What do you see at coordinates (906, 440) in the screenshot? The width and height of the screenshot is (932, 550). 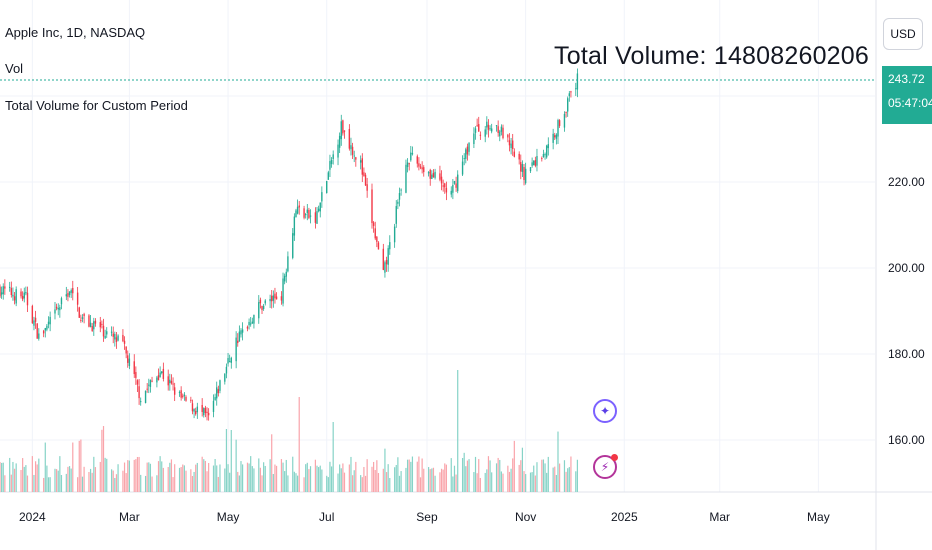 I see `price-tick-label: 160.00` at bounding box center [906, 440].